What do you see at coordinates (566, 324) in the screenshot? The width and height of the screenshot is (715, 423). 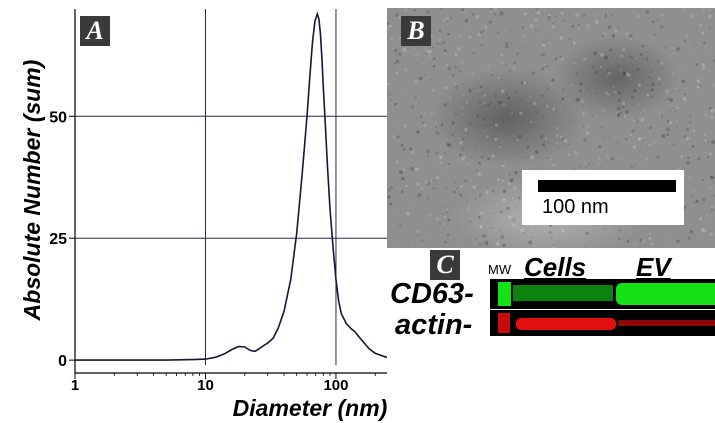 I see `actin-cells-band` at bounding box center [566, 324].